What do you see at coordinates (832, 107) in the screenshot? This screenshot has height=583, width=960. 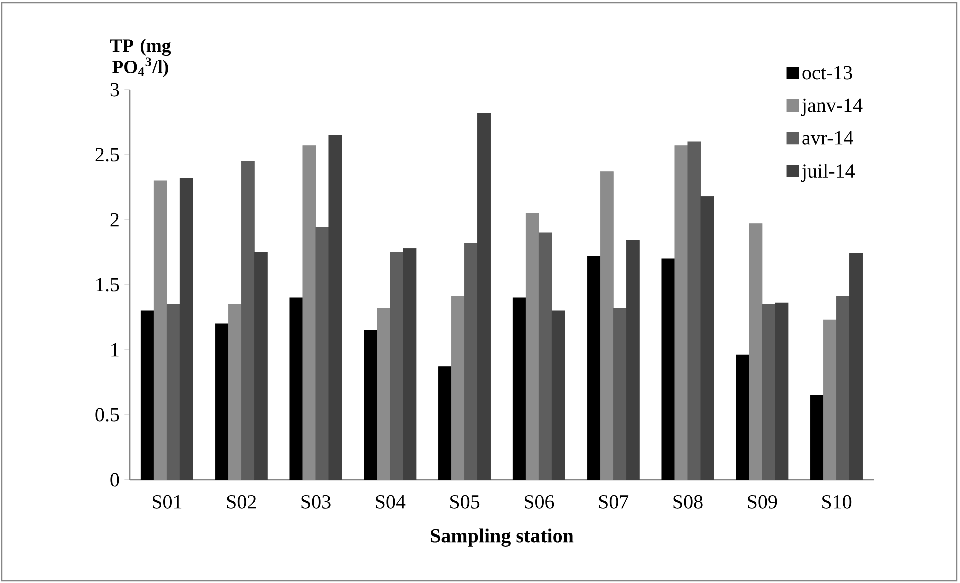 I see `legend-label: janv-14` at bounding box center [832, 107].